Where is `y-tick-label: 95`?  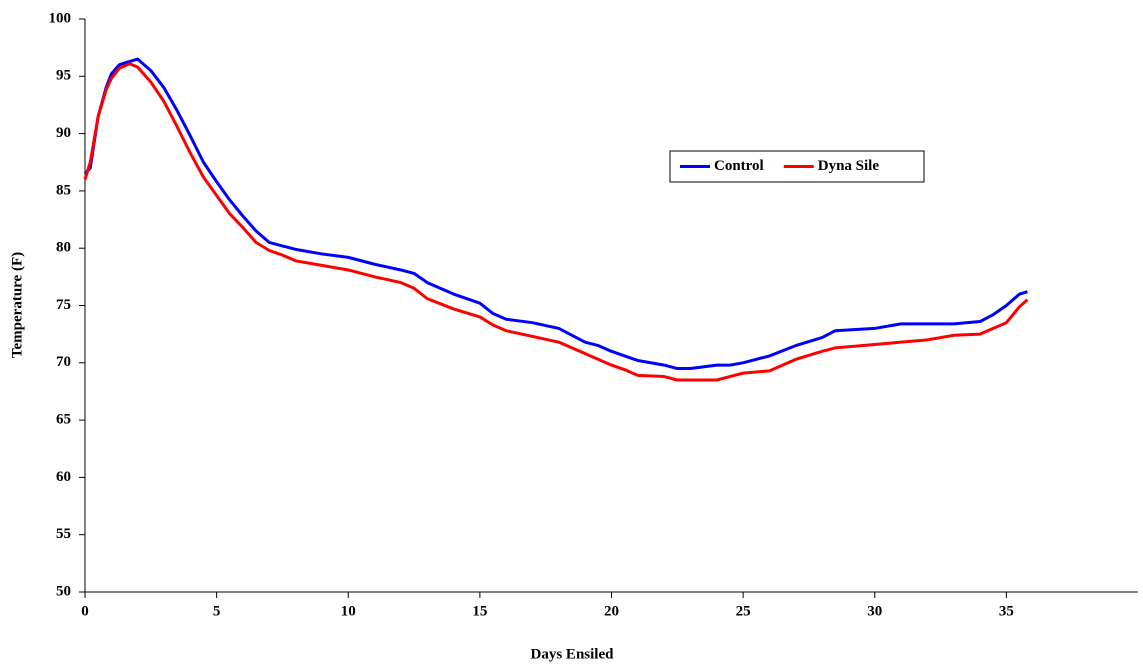 y-tick-label: 95 is located at coordinates (63, 76).